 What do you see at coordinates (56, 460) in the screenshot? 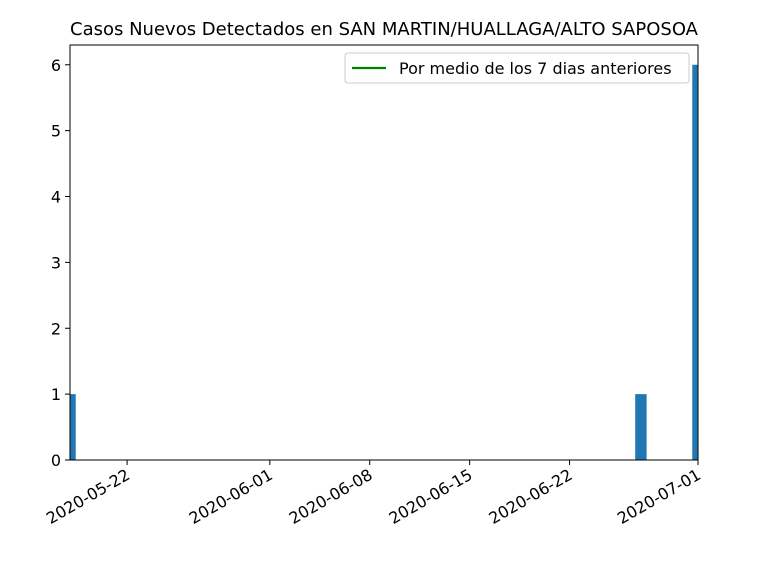
I see `y-tick-label-0: 0` at bounding box center [56, 460].